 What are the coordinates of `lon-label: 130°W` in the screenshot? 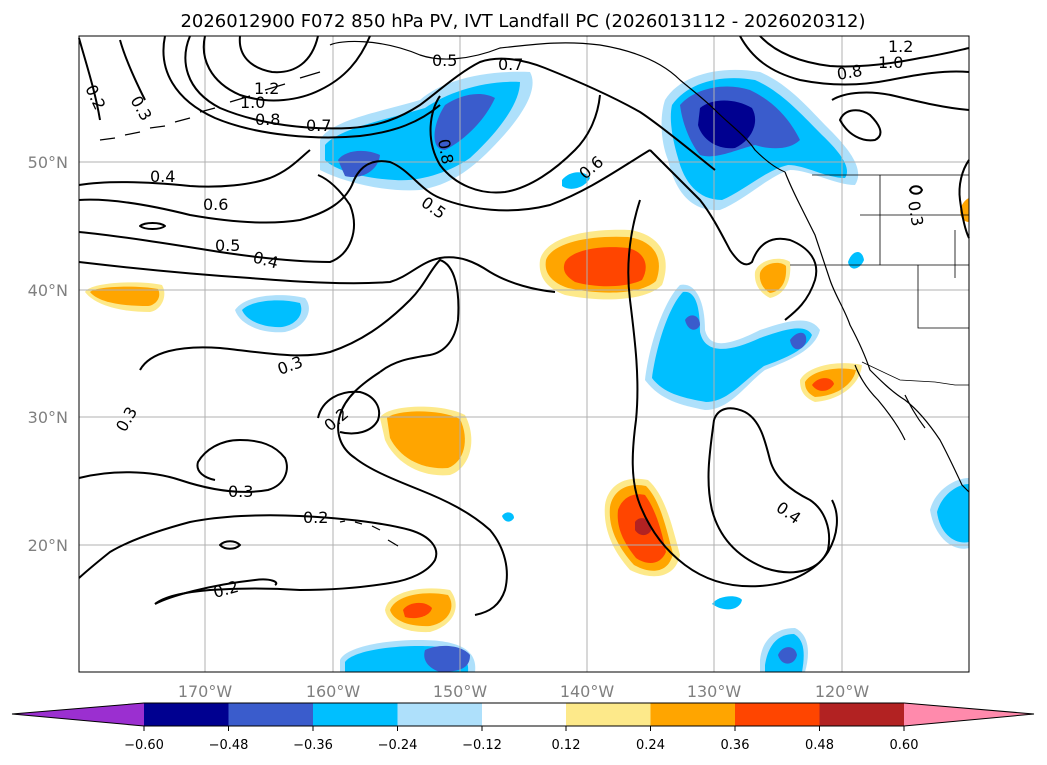 It's located at (714, 691).